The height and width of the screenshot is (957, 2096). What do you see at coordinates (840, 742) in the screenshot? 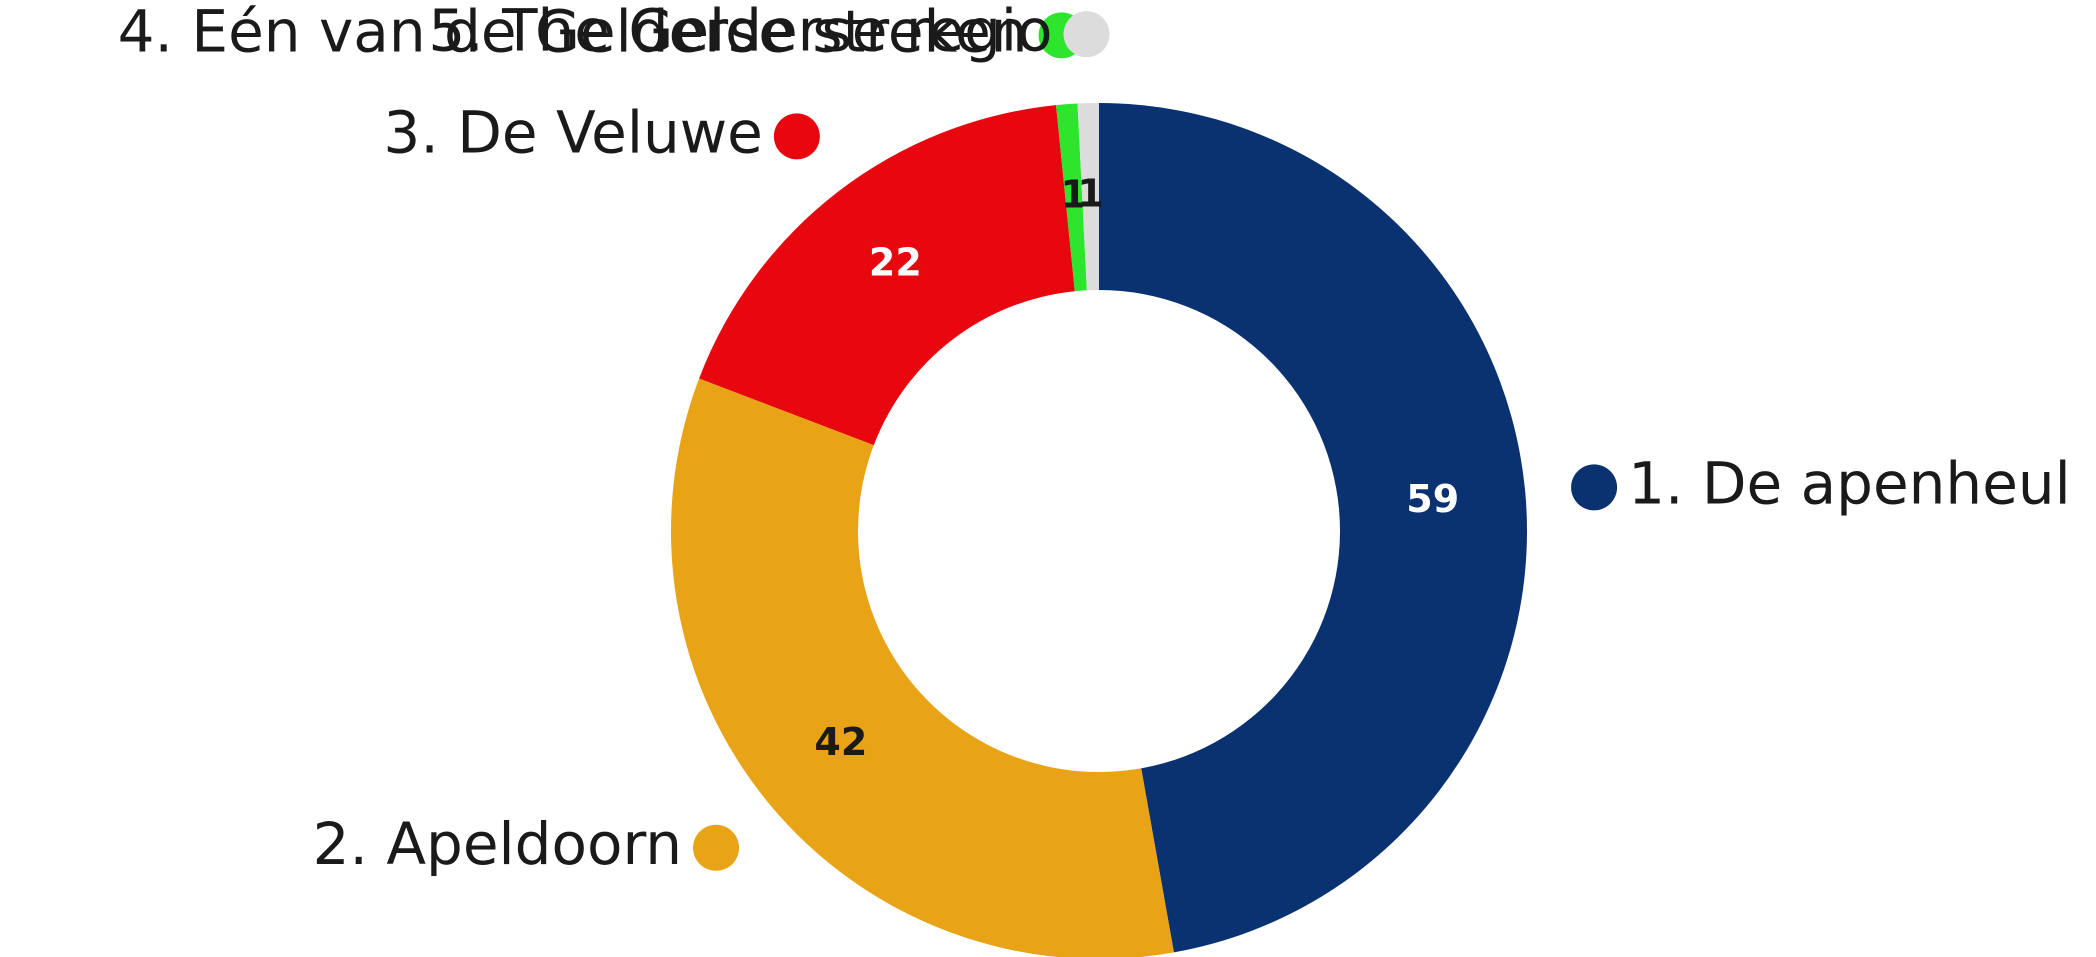
I see `value-label: 42` at bounding box center [840, 742].